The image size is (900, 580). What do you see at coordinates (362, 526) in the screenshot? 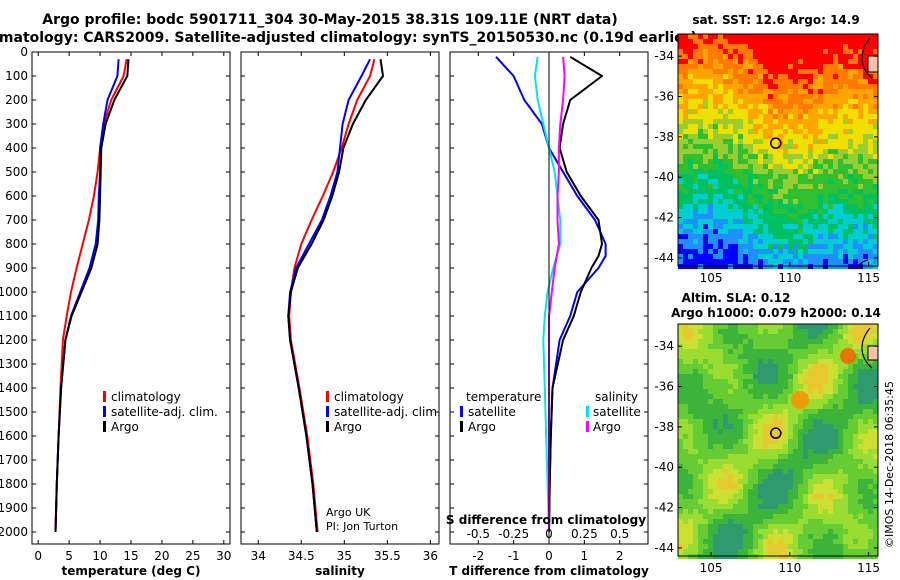
I see `pi-label: PI: Jon Turton` at bounding box center [362, 526].